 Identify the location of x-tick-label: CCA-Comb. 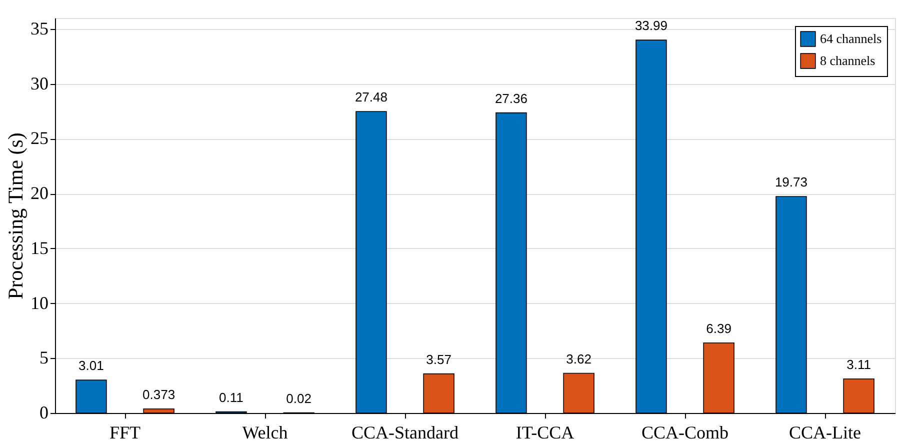
(685, 432).